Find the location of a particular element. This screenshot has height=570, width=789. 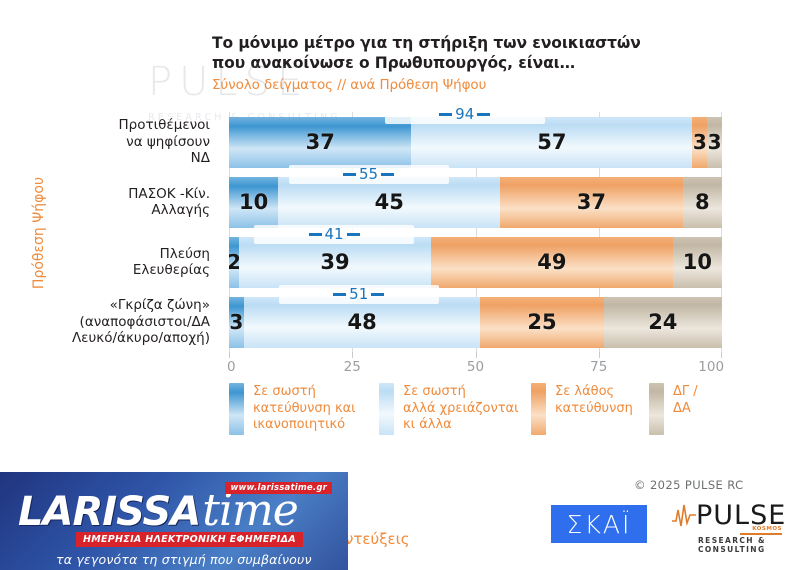

bar-row: 2 39 49 10 is located at coordinates (475, 262).